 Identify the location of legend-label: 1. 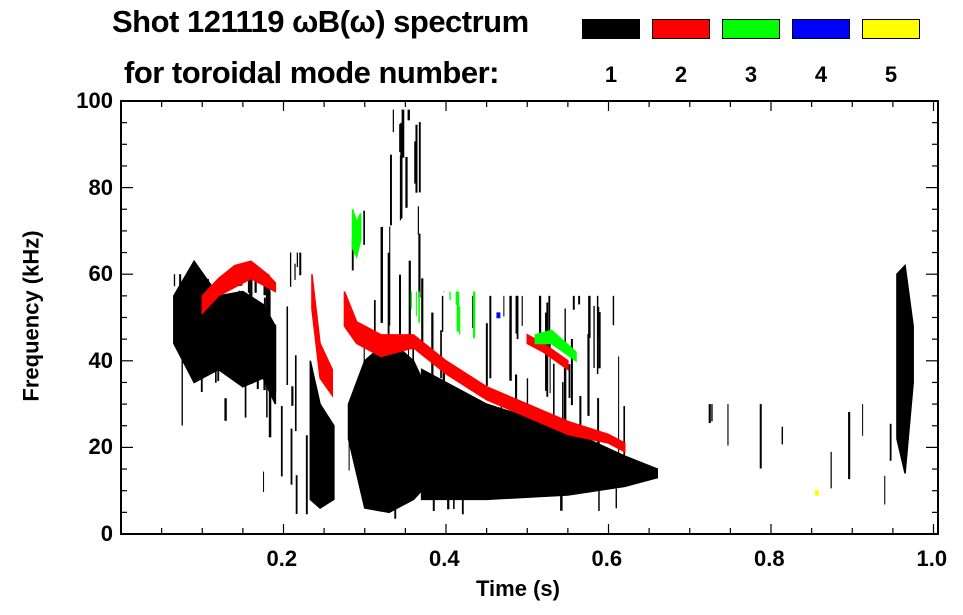
(611, 74).